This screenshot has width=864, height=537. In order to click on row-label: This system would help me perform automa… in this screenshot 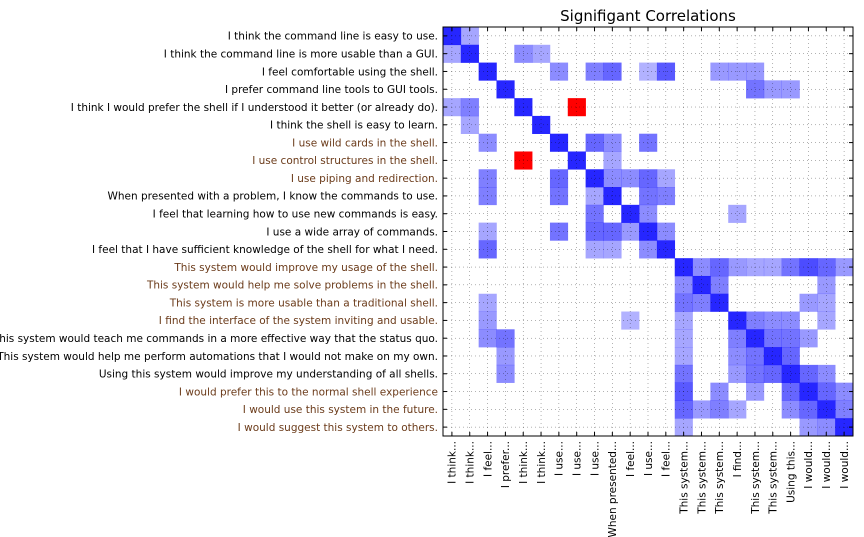, I will do `click(219, 357)`.